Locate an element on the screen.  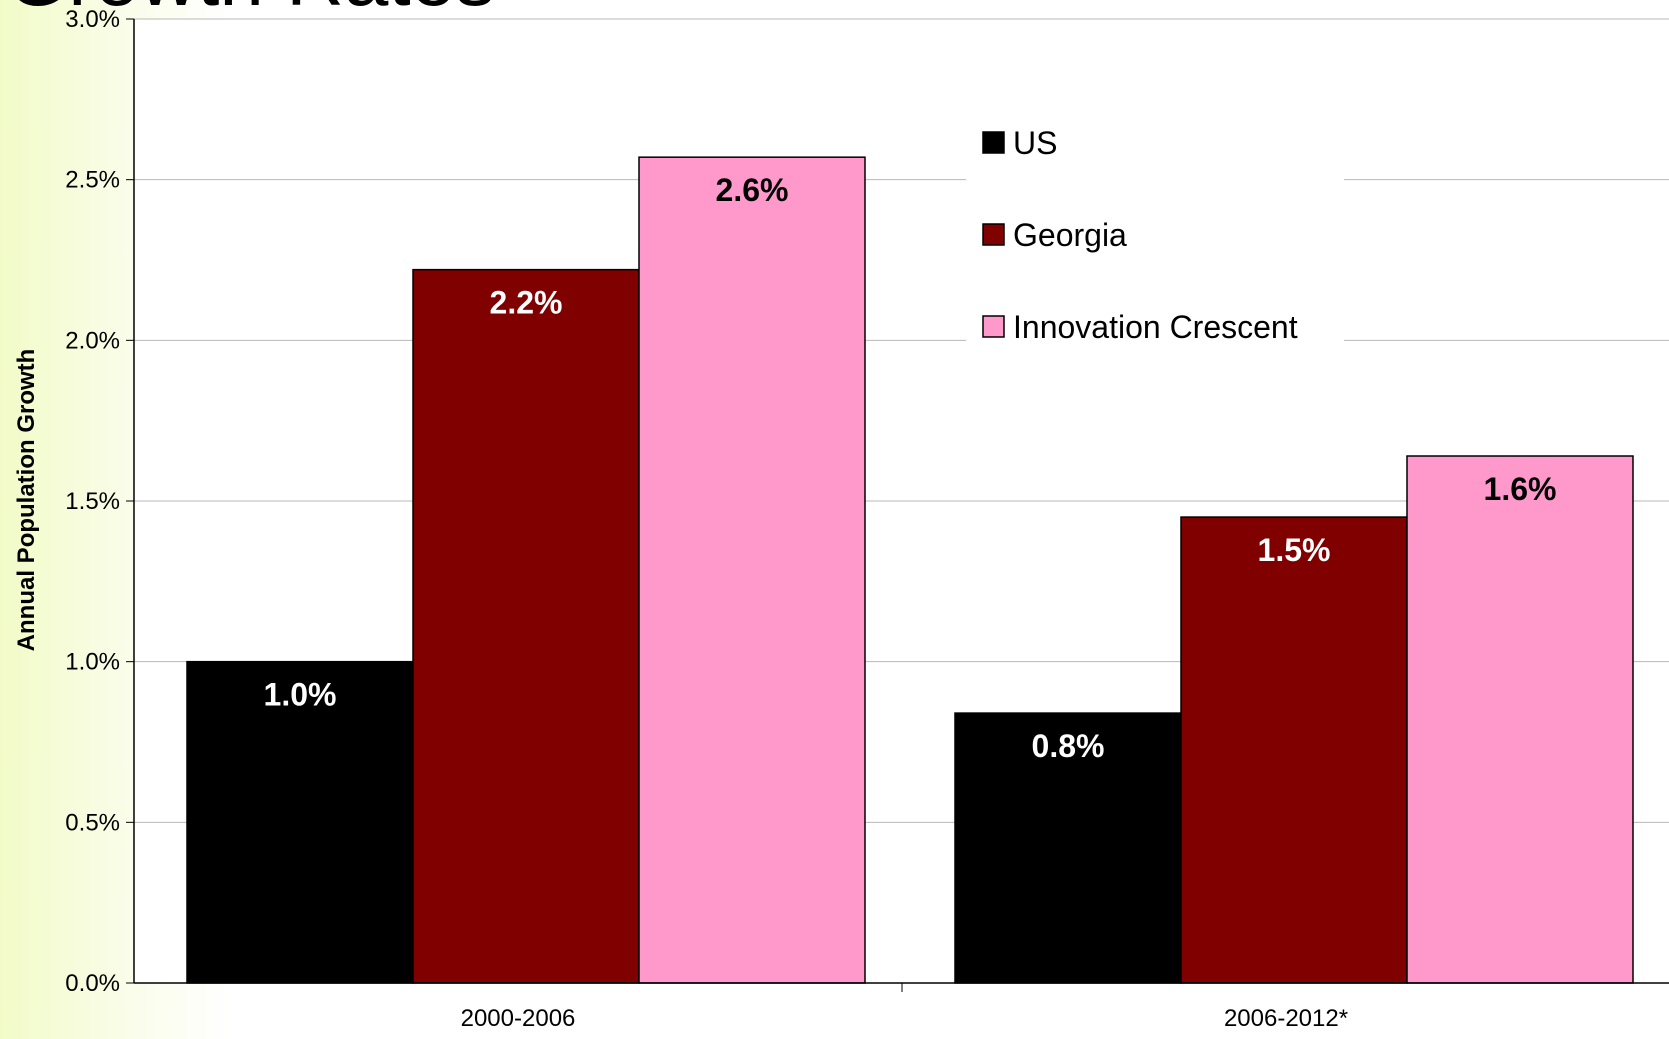
y-tick-label: 1.0% is located at coordinates (92, 662).